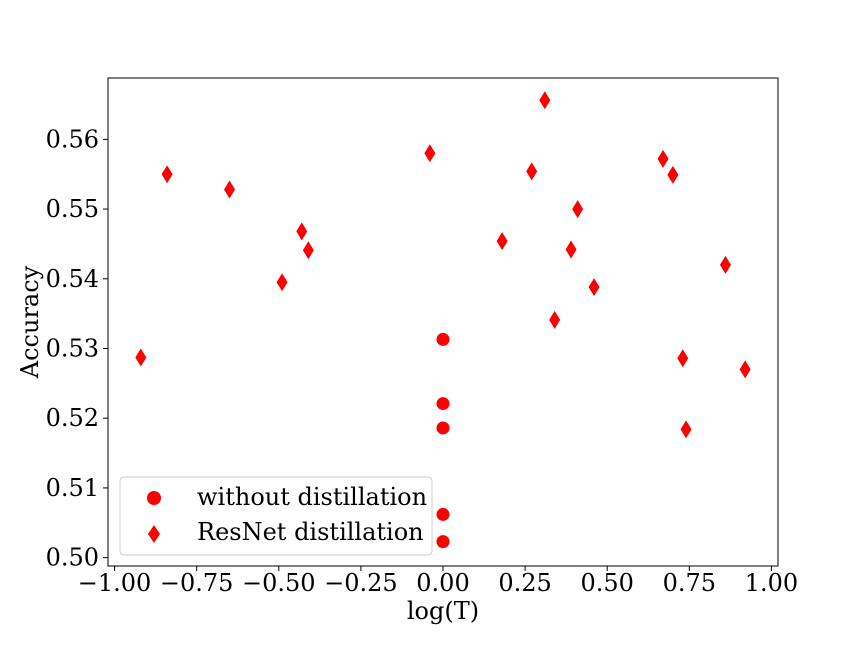 This screenshot has width=864, height=648. I want to click on y-tick-label: 0.56, so click(72, 139).